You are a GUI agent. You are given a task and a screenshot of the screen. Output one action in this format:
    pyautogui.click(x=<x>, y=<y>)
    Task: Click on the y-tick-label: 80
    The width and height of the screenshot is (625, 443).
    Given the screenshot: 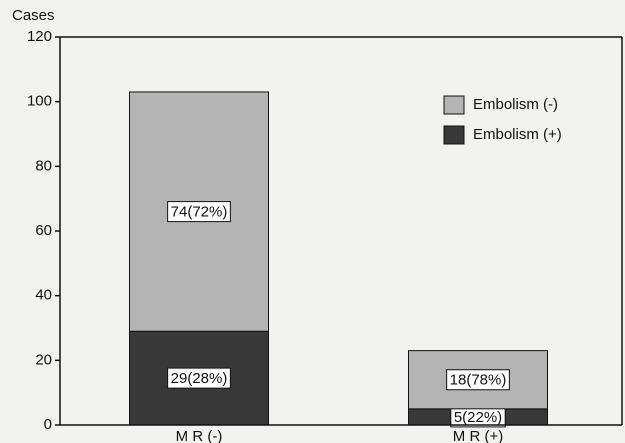 What is the action you would take?
    pyautogui.click(x=43, y=165)
    